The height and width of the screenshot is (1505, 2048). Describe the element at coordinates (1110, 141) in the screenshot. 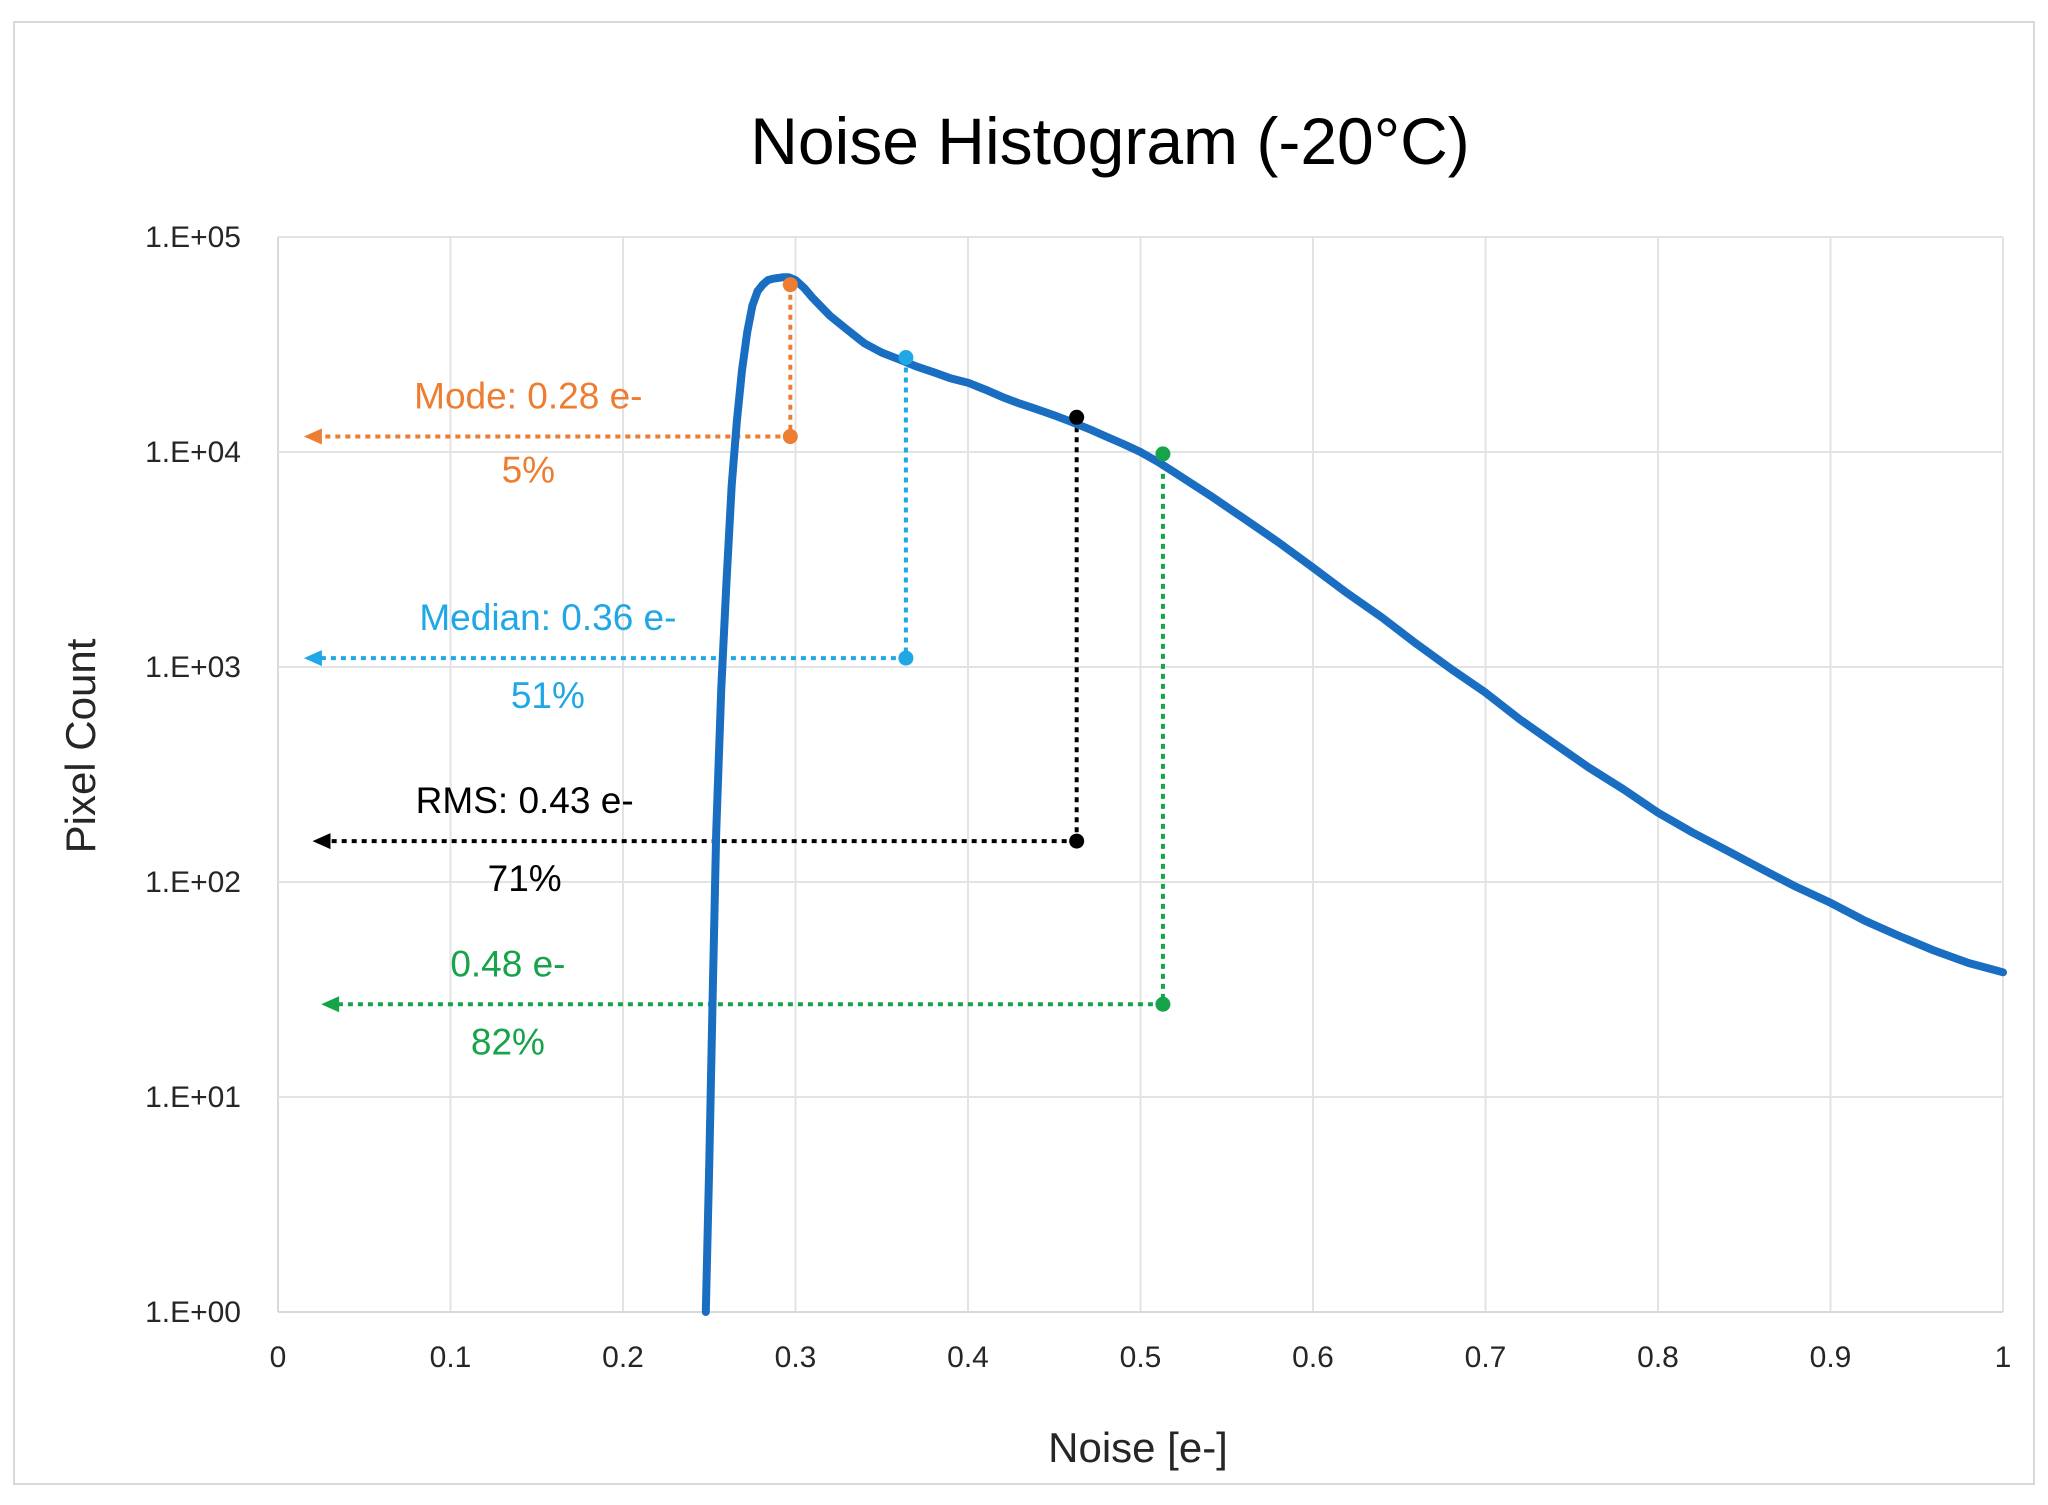

I see `chart-title: Noise Histogram (-20°C)` at that location.